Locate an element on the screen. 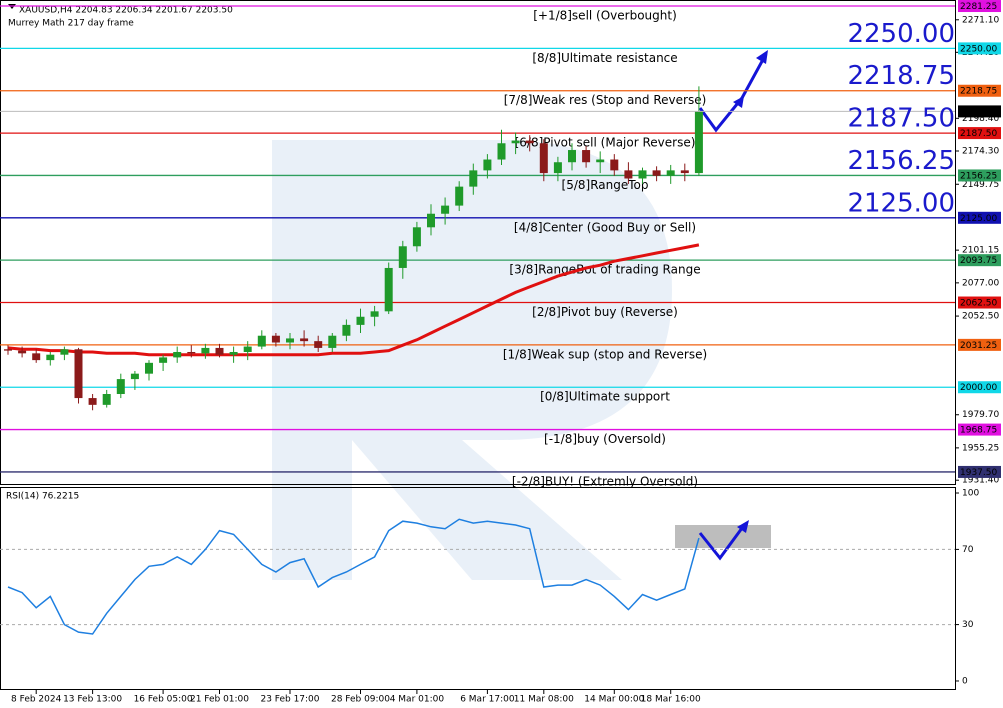 The width and height of the screenshot is (1003, 708). level-text: [4/8]Center (Good Buy or Sell) is located at coordinates (605, 227).